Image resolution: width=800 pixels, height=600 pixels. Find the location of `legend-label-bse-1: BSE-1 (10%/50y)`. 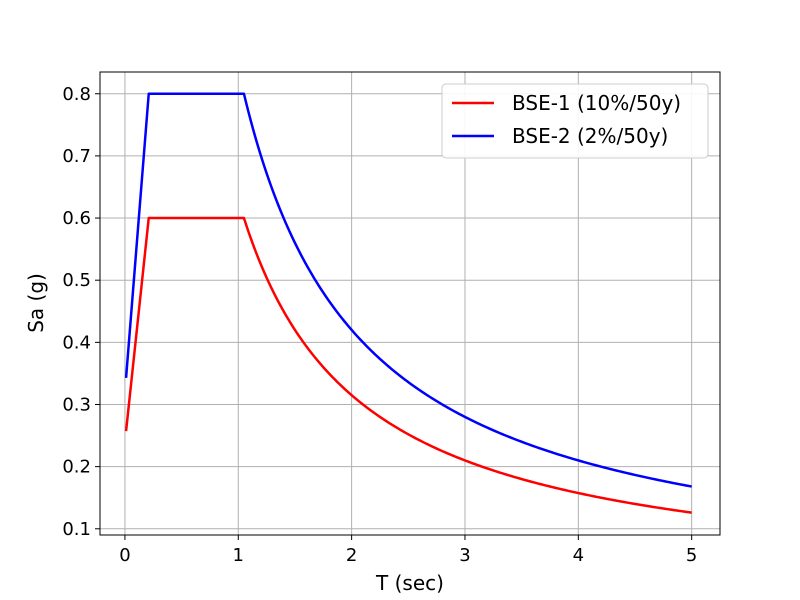

legend-label-bse-1: BSE-1 (10%/50y) is located at coordinates (596, 103).